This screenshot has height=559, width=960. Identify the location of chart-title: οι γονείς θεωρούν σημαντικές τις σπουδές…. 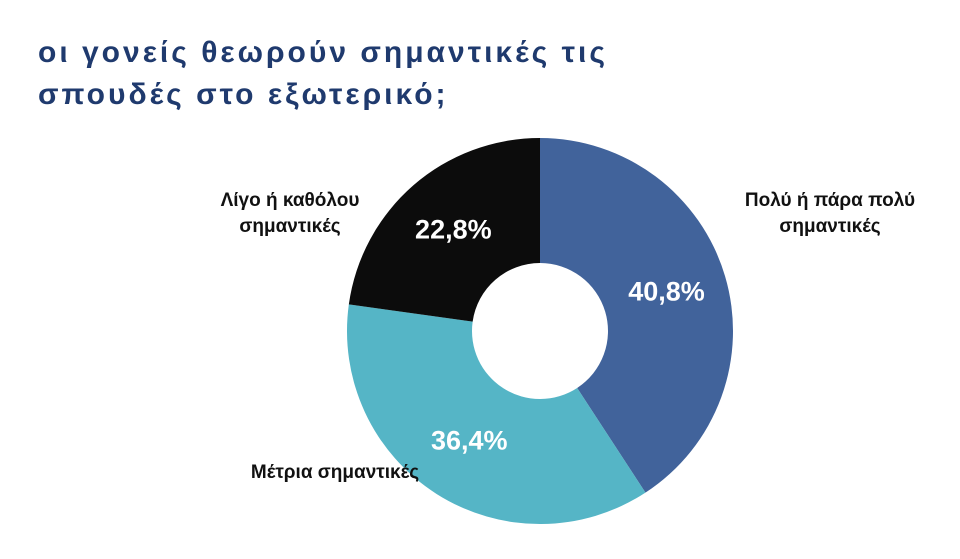
(323, 73).